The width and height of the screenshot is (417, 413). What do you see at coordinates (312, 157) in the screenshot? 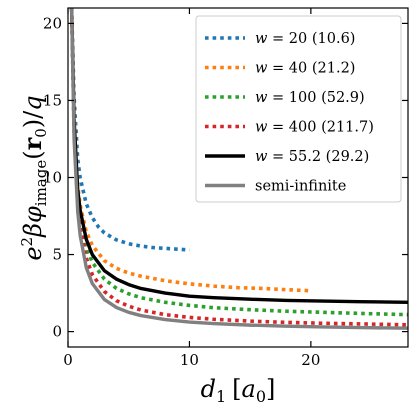
I see `legend-label: w = 55.2 (29.2)` at bounding box center [312, 157].